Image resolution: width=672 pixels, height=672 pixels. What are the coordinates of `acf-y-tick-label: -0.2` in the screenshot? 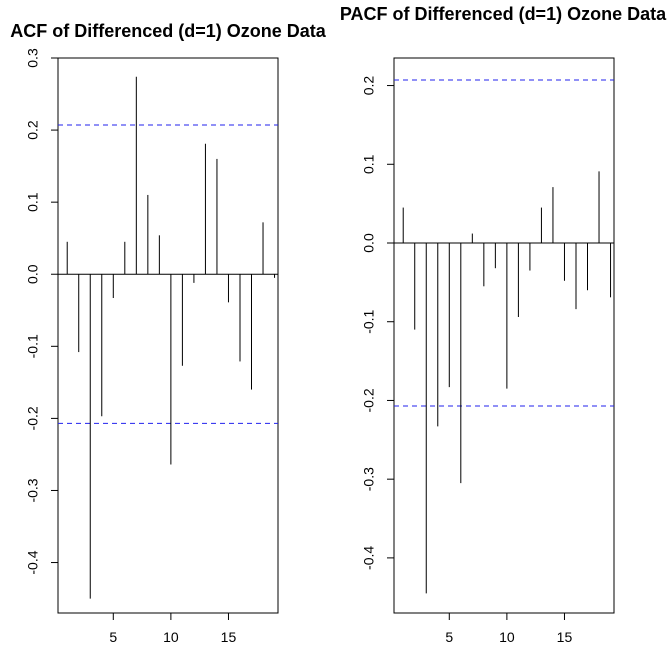 It's located at (33, 418).